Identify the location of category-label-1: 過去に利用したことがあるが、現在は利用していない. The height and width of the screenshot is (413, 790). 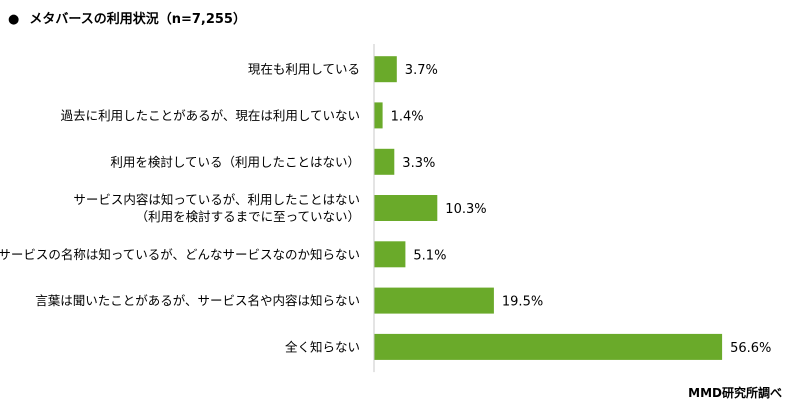
(210, 115).